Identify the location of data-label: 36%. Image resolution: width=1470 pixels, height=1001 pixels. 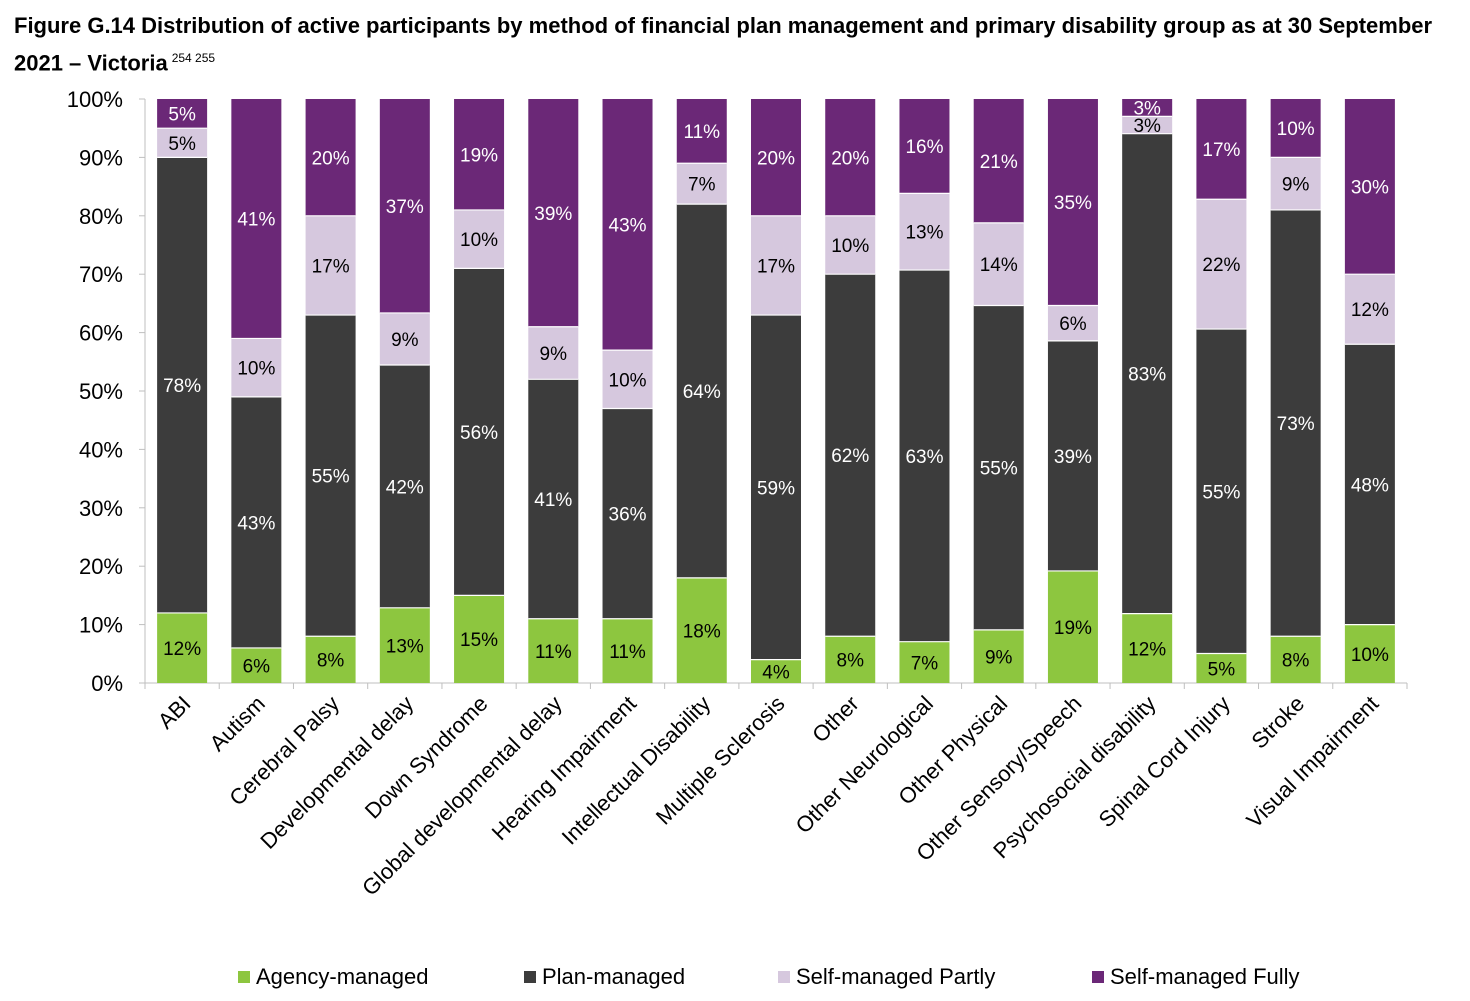
(628, 515).